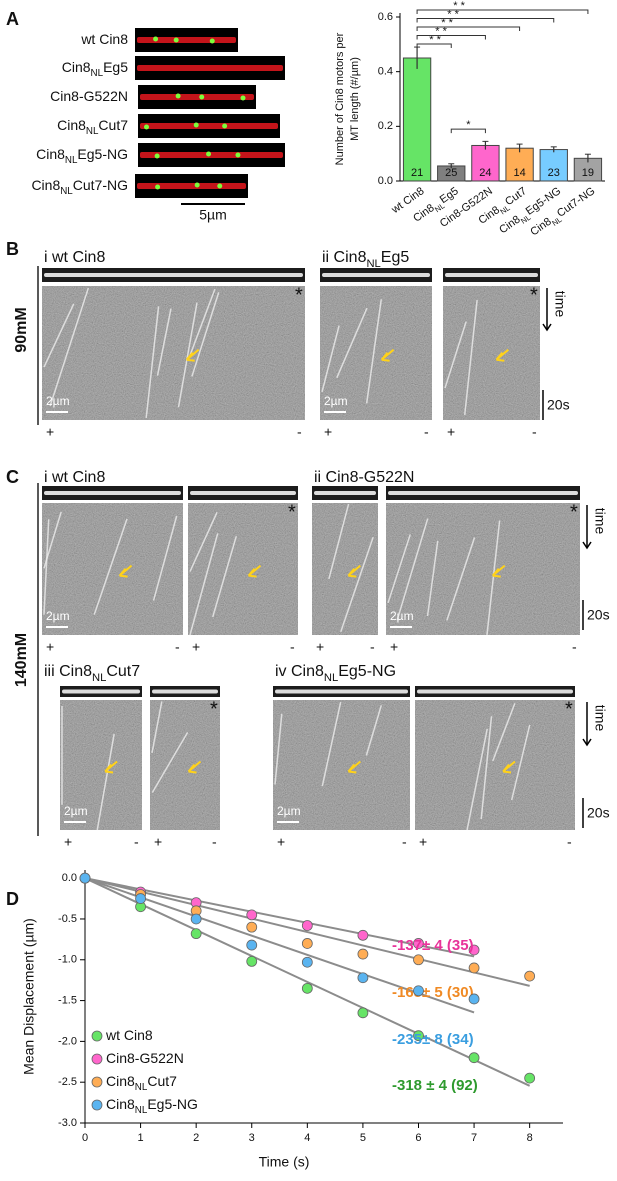 This screenshot has width=617, height=1181. What do you see at coordinates (82, 156) in the screenshot?
I see `row-label: Cin8NLEg5-NG` at bounding box center [82, 156].